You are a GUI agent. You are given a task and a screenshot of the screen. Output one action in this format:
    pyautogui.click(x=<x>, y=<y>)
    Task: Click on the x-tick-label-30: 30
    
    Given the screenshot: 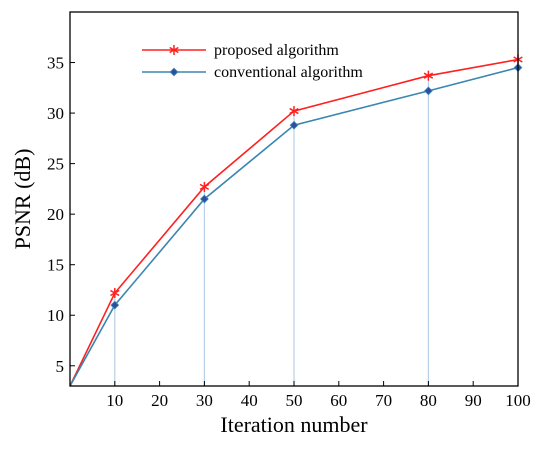 What is the action you would take?
    pyautogui.click(x=204, y=400)
    